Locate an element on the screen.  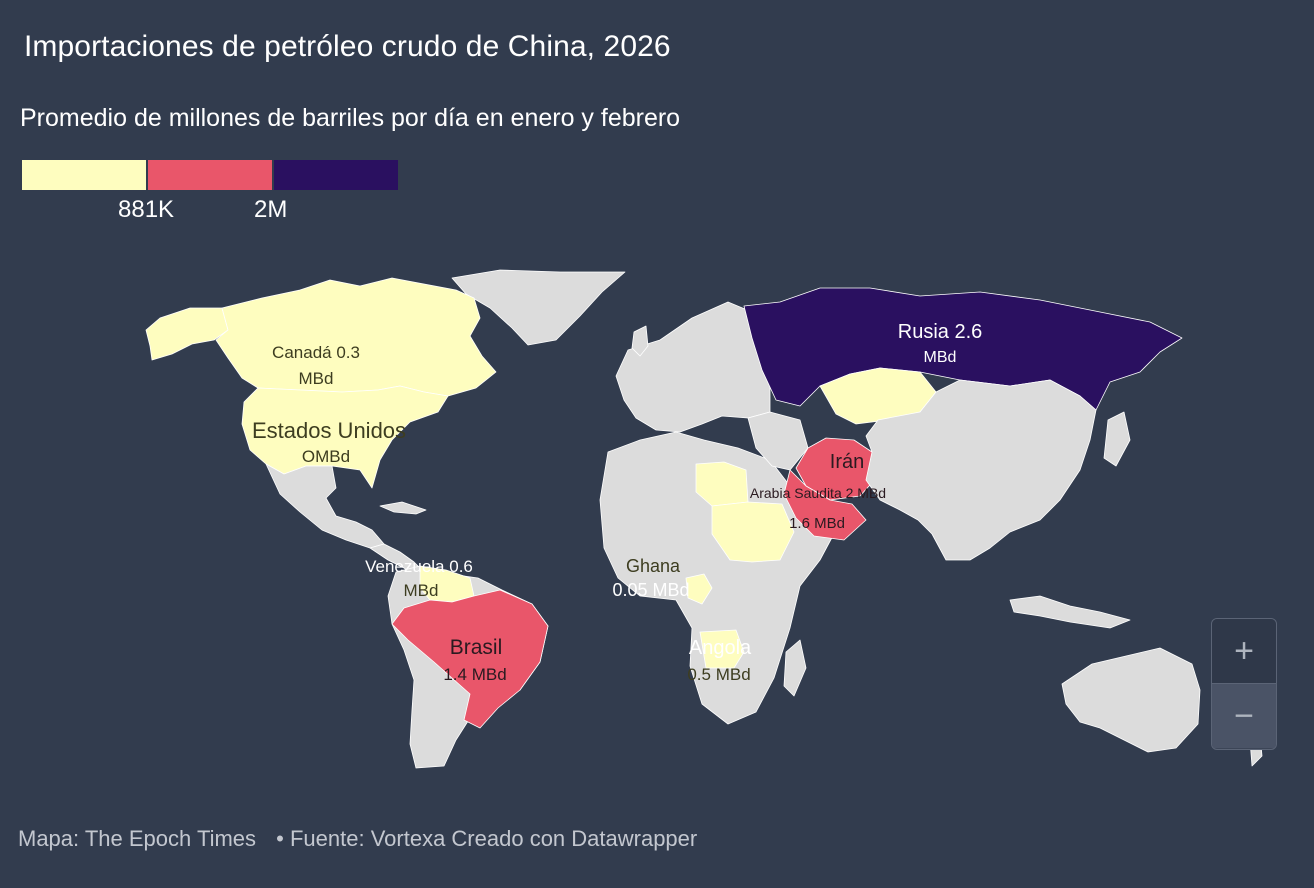
label-saudi-line1: Arabia Saudita 2 MBd is located at coordinates (818, 493).